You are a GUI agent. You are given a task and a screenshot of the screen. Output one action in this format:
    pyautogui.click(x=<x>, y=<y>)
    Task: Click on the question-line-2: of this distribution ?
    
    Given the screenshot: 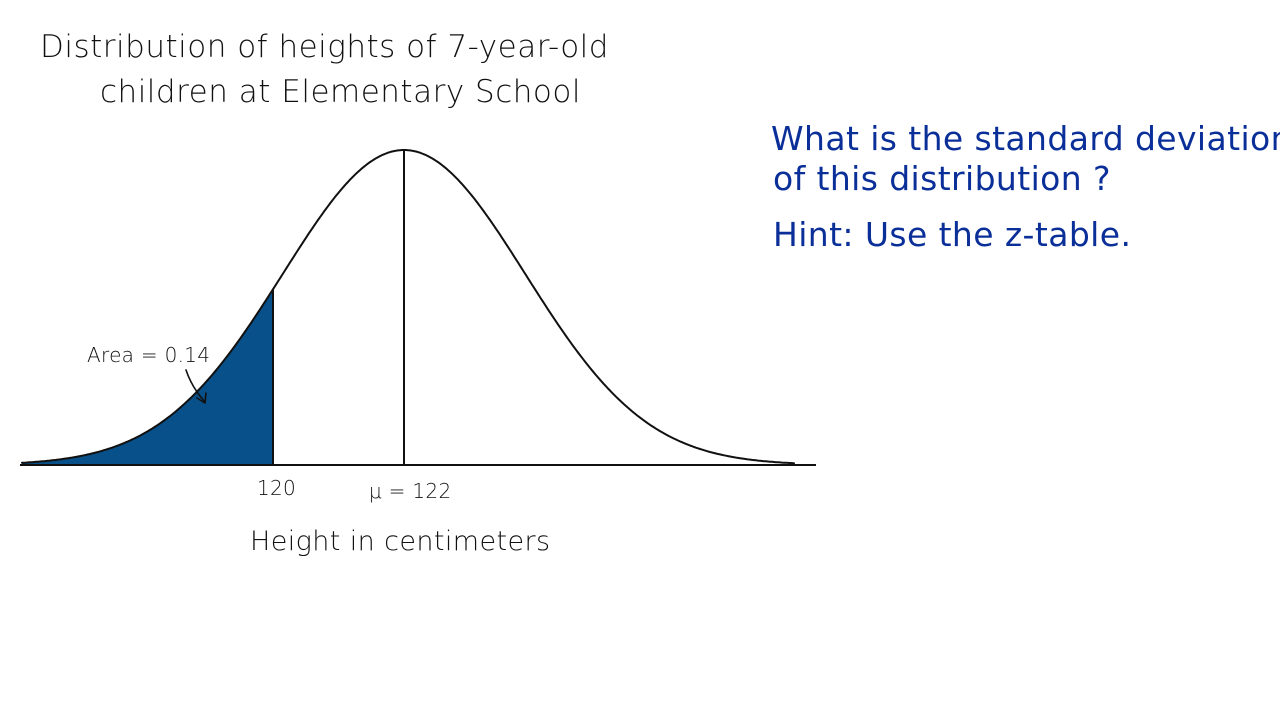 What is the action you would take?
    pyautogui.click(x=942, y=178)
    